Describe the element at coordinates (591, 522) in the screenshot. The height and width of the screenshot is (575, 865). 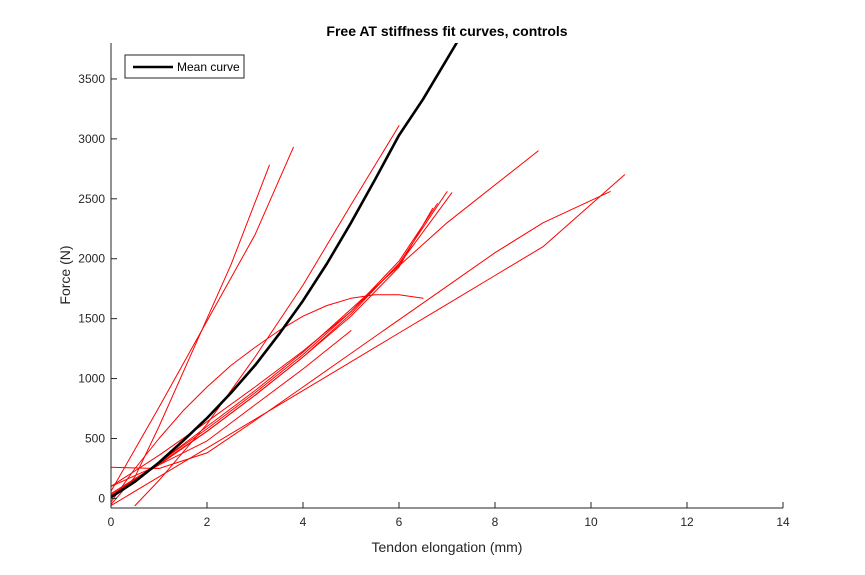
I see `x-tick-label: 10` at that location.